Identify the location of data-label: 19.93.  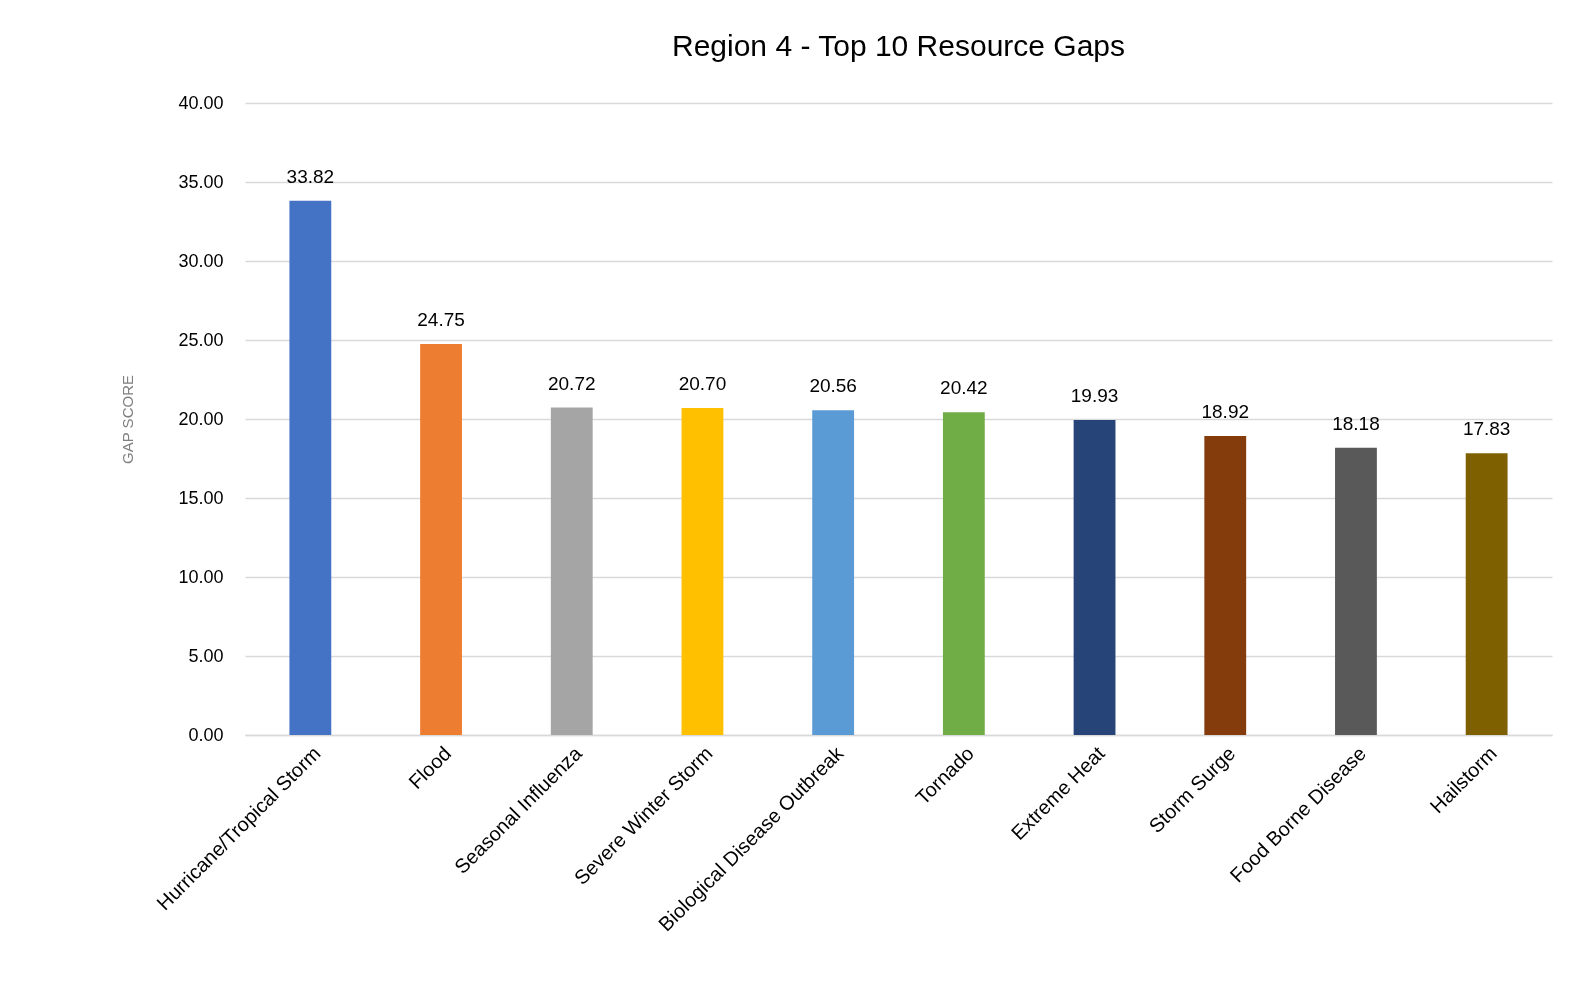
(1094, 396).